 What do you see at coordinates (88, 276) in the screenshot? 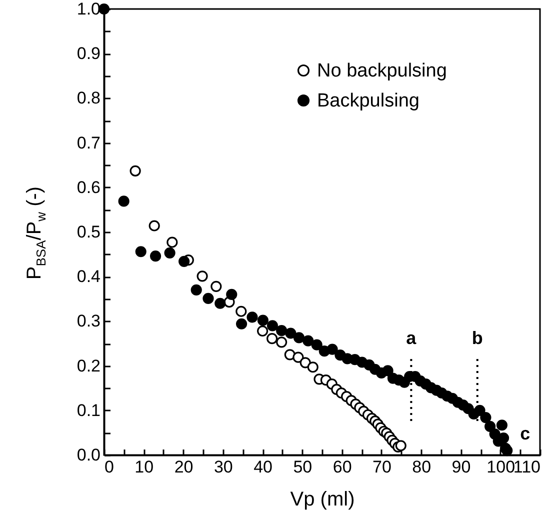
I see `y-tick-label: 0.4` at bounding box center [88, 276].